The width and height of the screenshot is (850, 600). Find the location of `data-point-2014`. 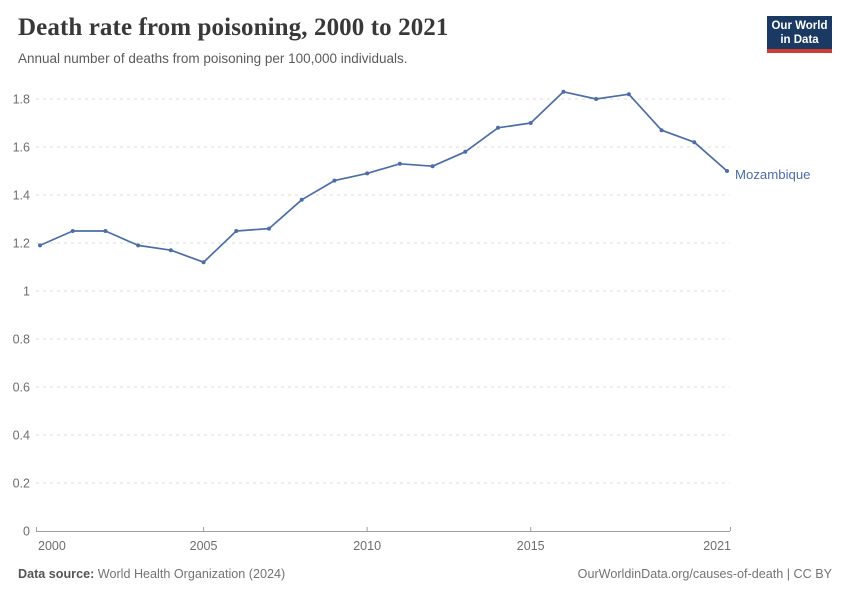

data-point-2014 is located at coordinates (498, 127).